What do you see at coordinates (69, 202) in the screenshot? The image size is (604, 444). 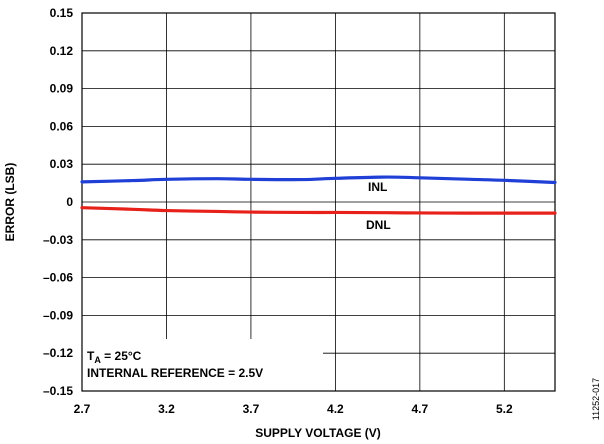 I see `y-tick-label: 0` at bounding box center [69, 202].